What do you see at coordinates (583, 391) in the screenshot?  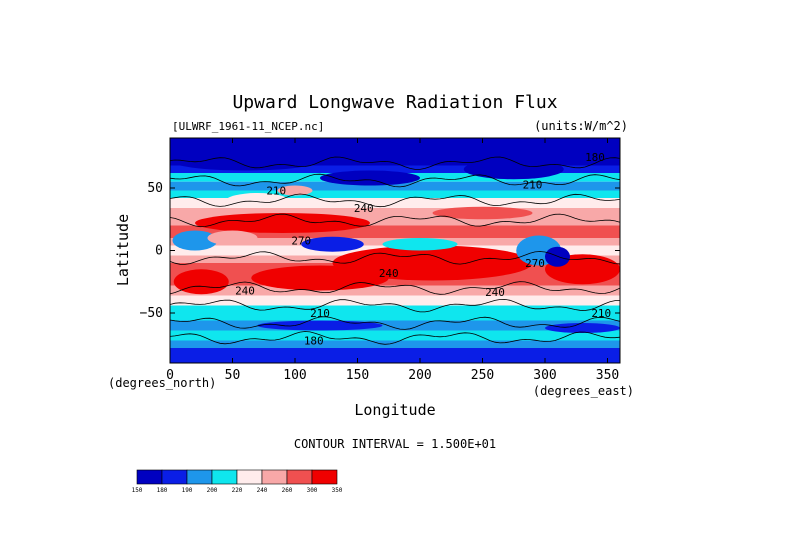 I see `x-unit-label: (degrees_east)` at bounding box center [583, 391].